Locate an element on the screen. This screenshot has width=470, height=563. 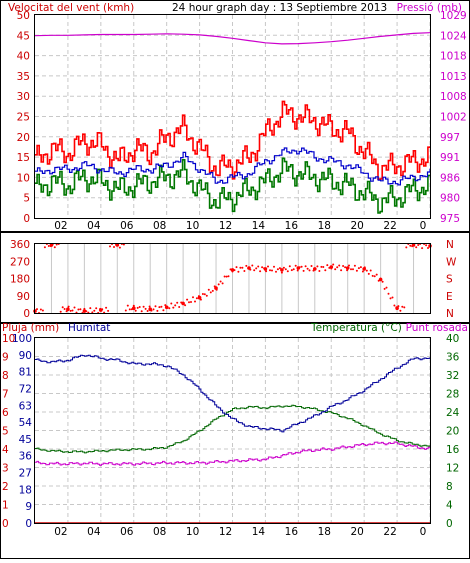
wind-x-tick-06: 06 is located at coordinates (127, 226).